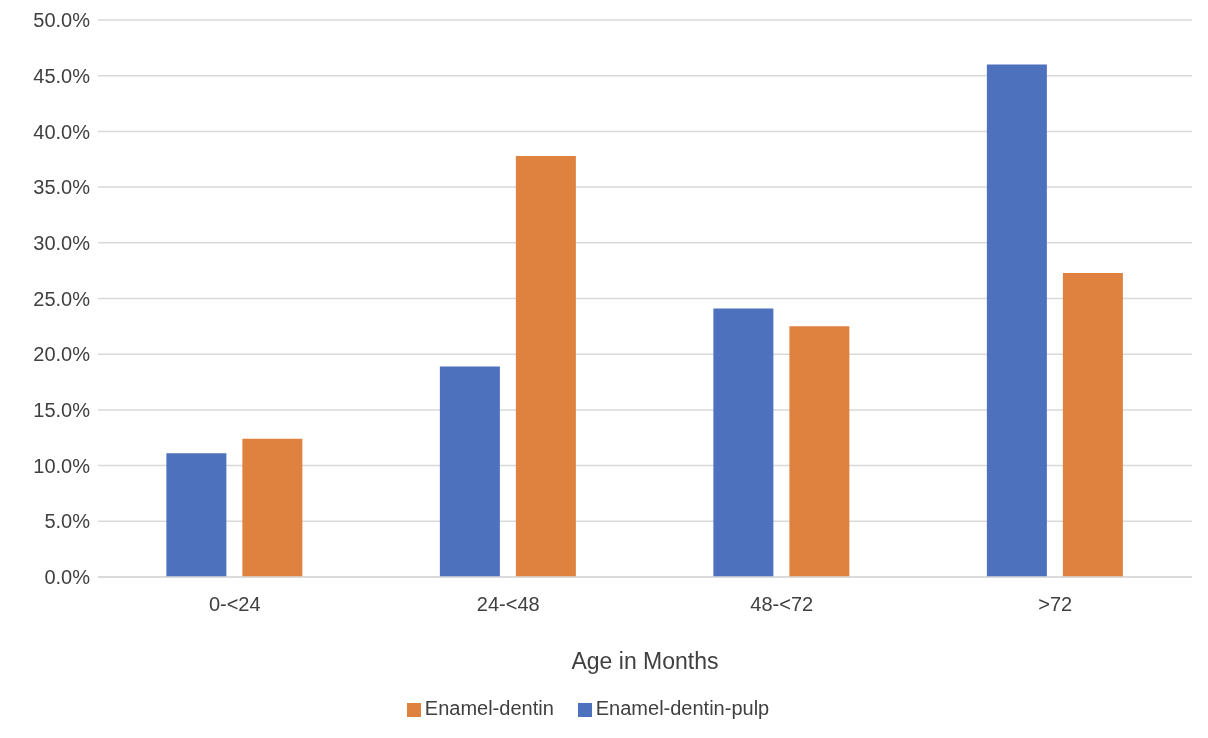 The image size is (1208, 738). Describe the element at coordinates (62, 75) in the screenshot. I see `y-tick-label: 45.0%` at that location.